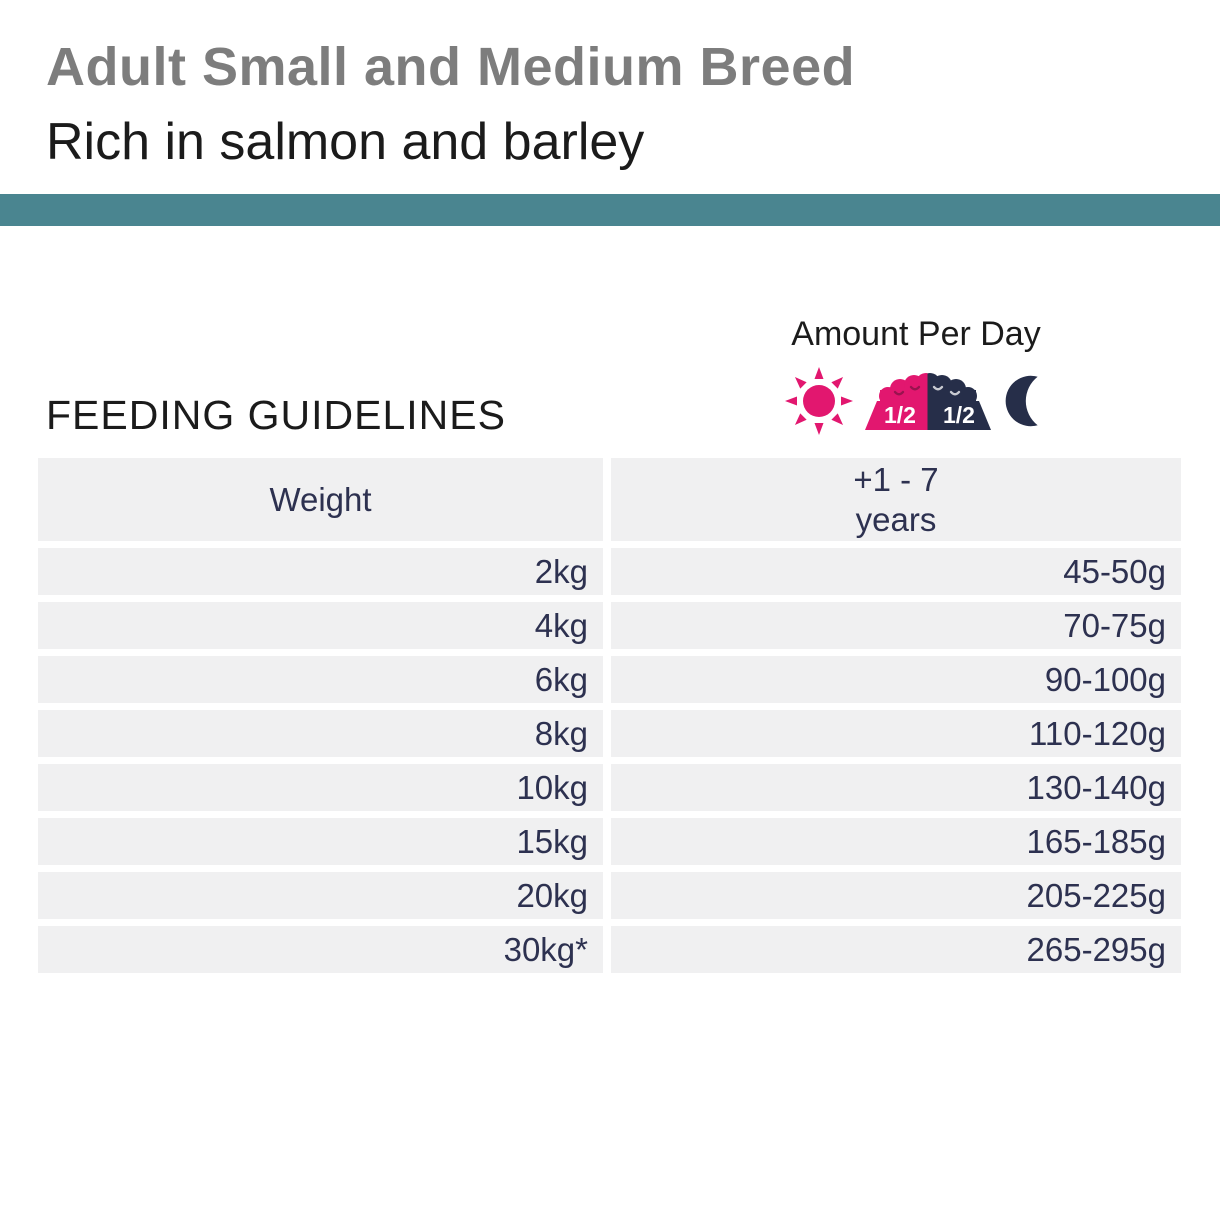 Image resolution: width=1220 pixels, height=1220 pixels. I want to click on teal-divider, so click(610, 210).